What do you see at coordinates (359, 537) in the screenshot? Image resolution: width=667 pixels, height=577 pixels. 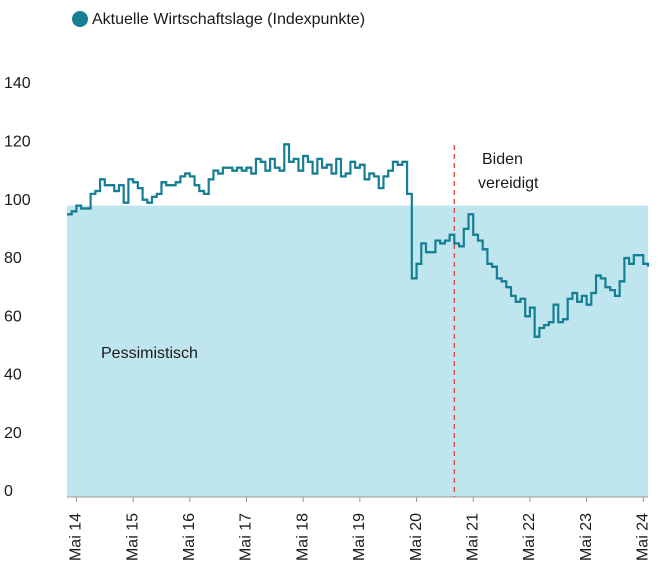 I see `x-tick-label: Mai 19` at bounding box center [359, 537].